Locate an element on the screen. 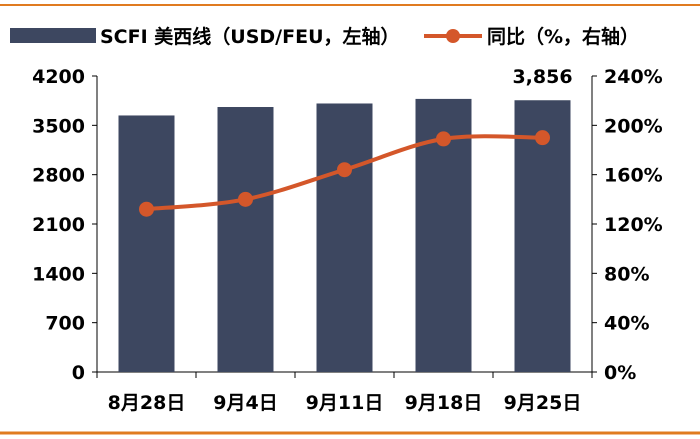 Image resolution: width=700 pixels, height=439 pixels. left-y-tick-label: 4200 is located at coordinates (58, 77).